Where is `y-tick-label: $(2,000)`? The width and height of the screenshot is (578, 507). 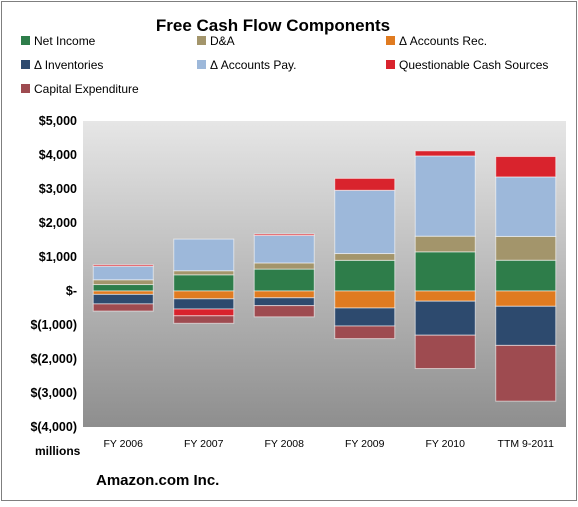 y-tick-label: $(2,000) is located at coordinates (53, 359).